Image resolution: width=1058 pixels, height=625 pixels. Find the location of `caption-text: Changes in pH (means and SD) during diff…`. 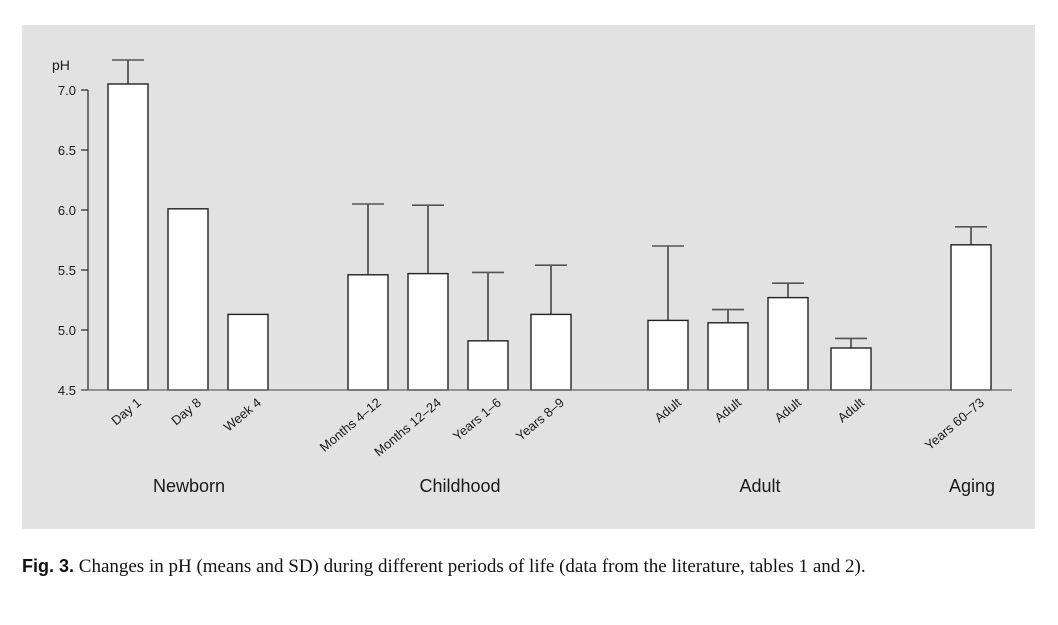

caption-text: Changes in pH (means and SD) during diff… is located at coordinates (470, 566).